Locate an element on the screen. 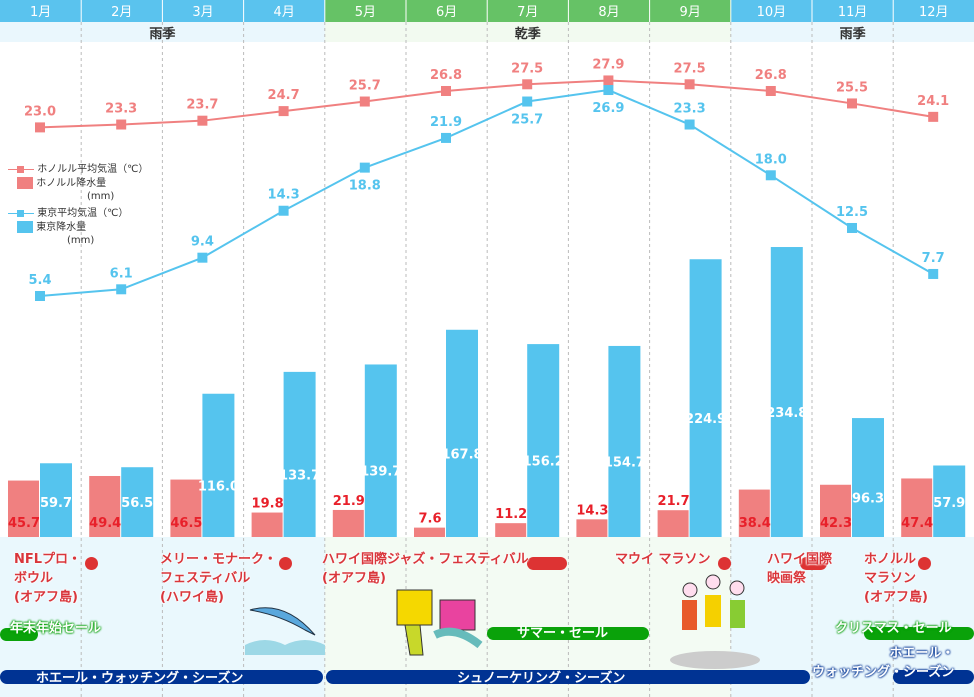 Image resolution: width=974 pixels, height=697 pixels. honolulu-rain-label: 47.4 is located at coordinates (917, 523).